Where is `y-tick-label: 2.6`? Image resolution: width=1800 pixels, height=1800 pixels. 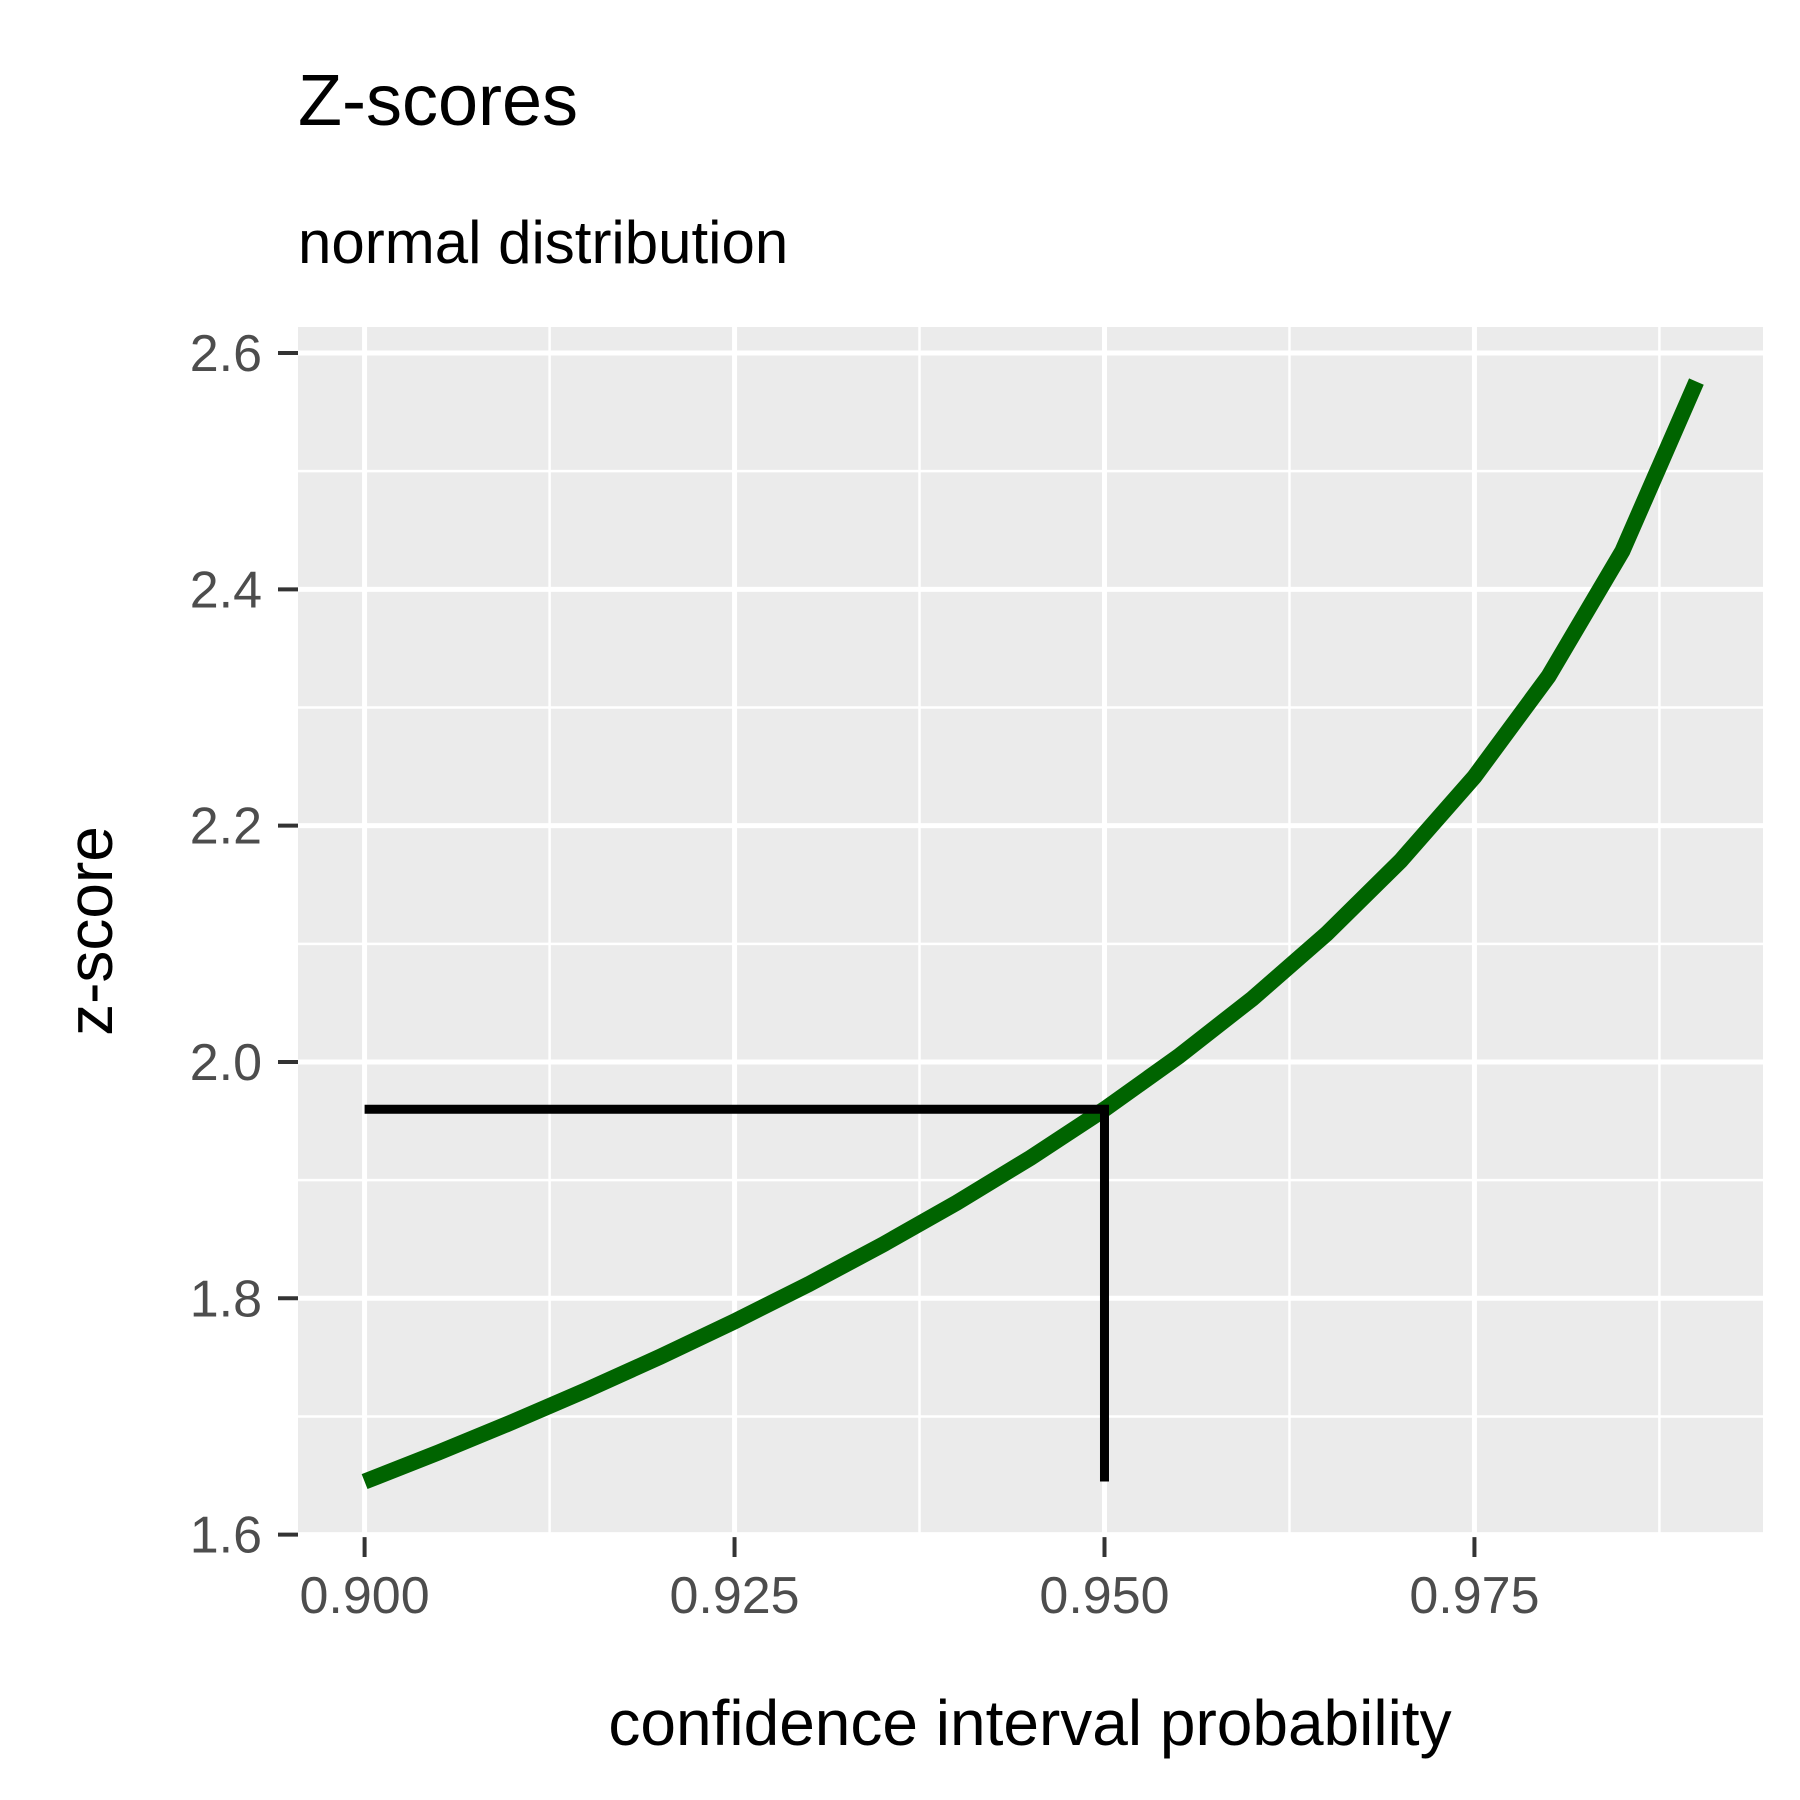
y-tick-label: 2.6 is located at coordinates (226, 354).